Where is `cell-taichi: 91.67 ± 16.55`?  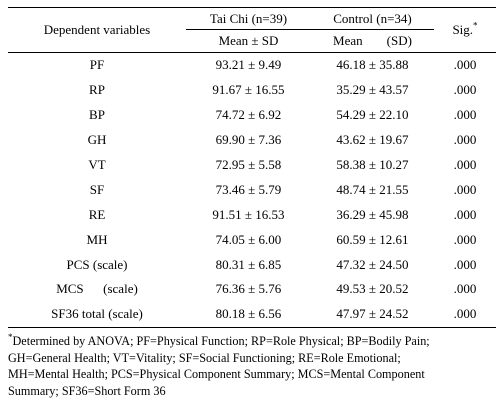 cell-taichi: 91.67 ± 16.55 is located at coordinates (248, 90).